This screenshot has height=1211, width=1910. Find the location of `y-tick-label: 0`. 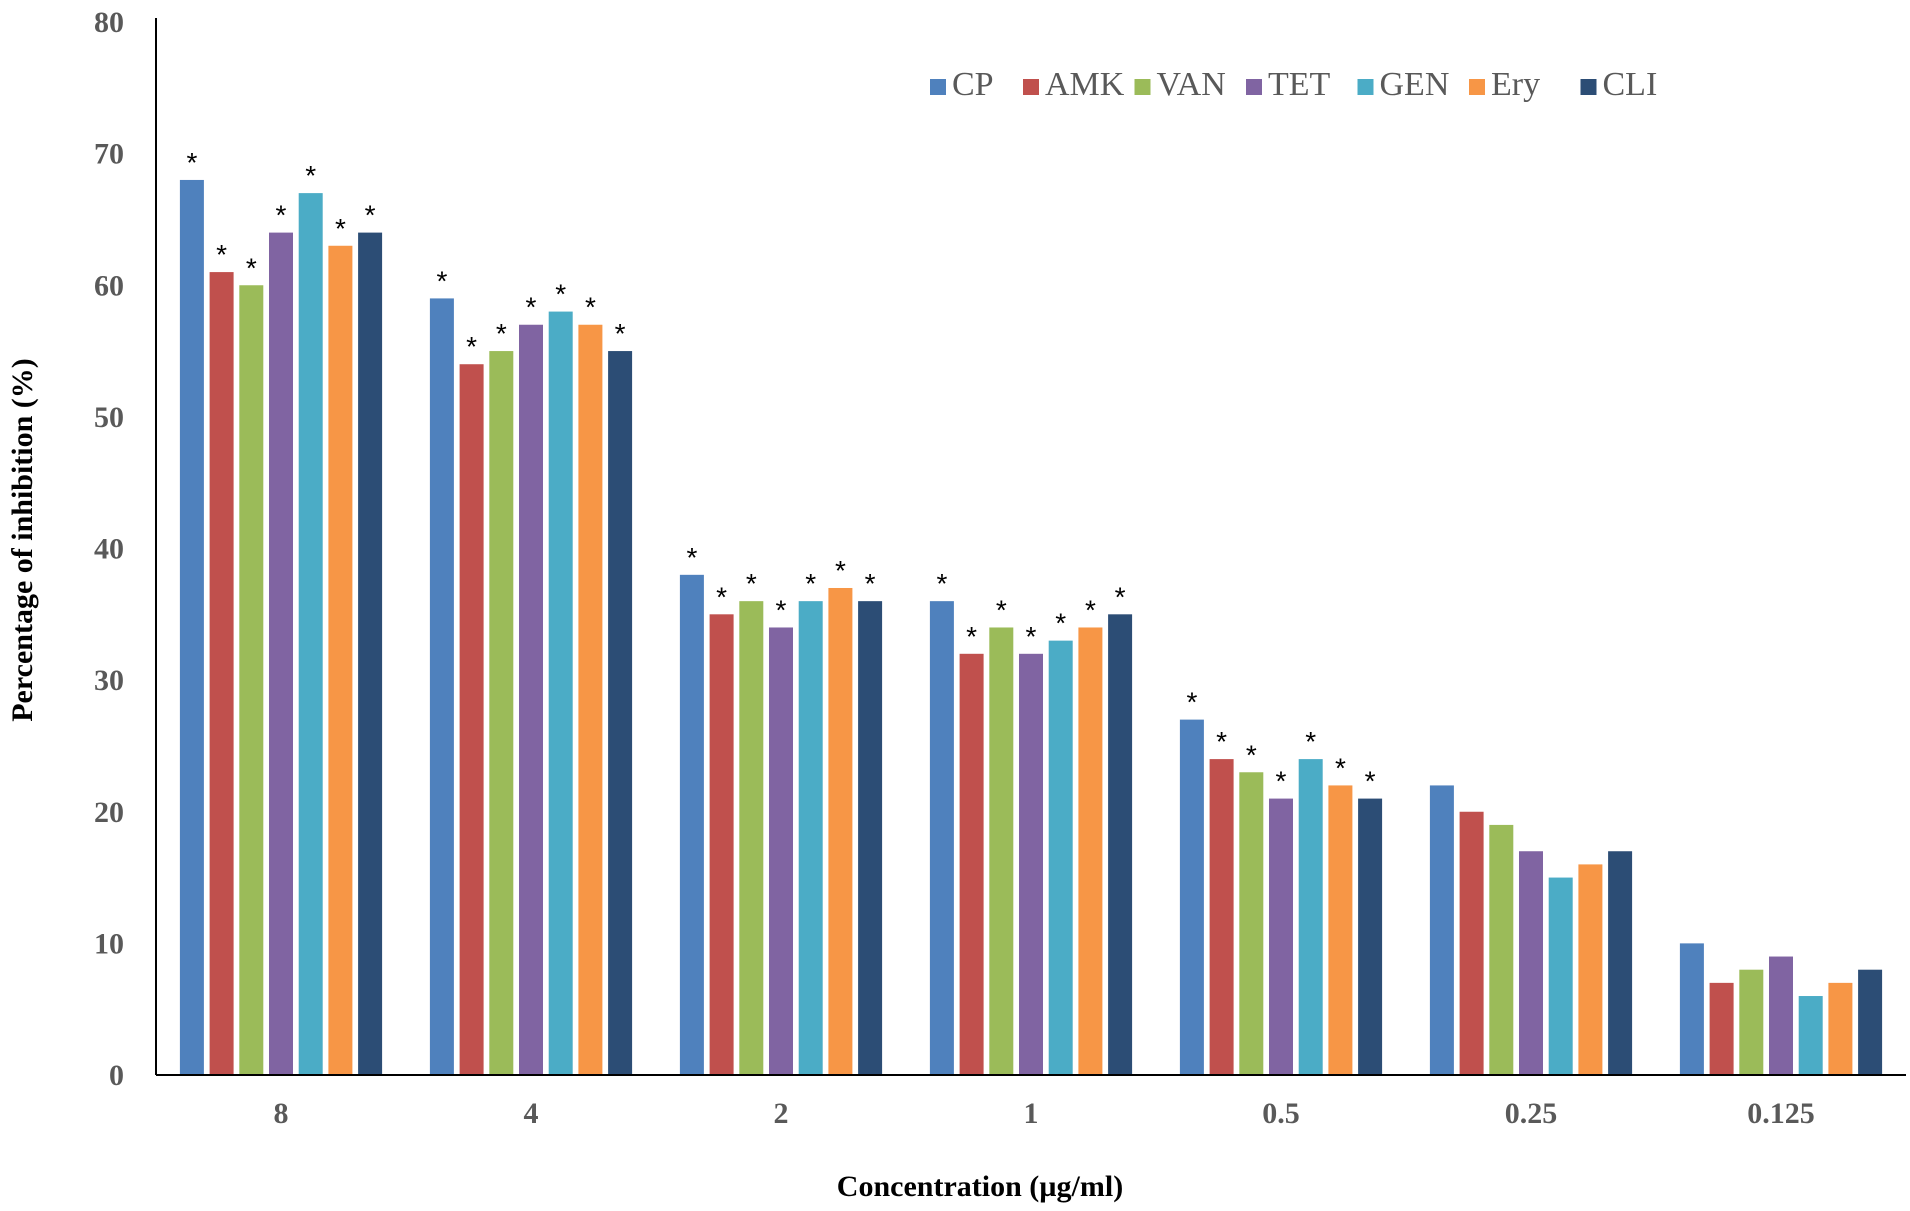

y-tick-label: 0 is located at coordinates (116, 1075).